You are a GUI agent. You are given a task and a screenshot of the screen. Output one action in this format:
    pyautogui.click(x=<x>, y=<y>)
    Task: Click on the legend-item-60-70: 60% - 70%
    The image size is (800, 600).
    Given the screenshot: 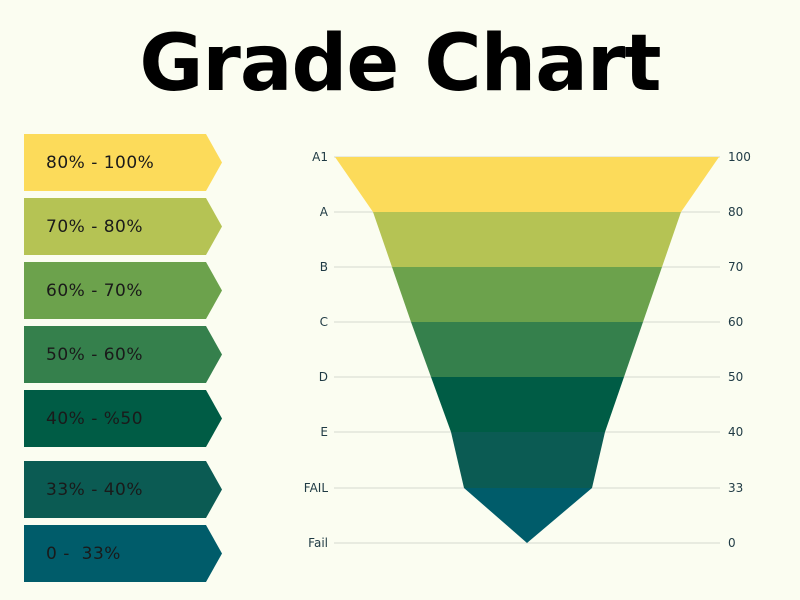 What is the action you would take?
    pyautogui.click(x=123, y=290)
    